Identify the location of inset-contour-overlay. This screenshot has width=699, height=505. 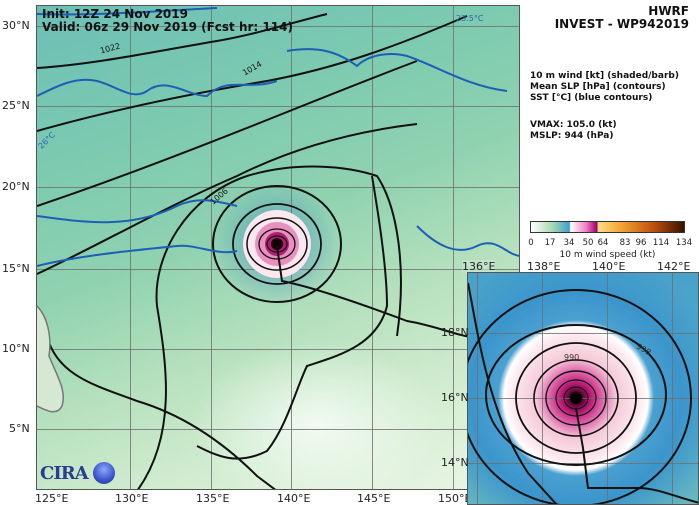
(583, 393).